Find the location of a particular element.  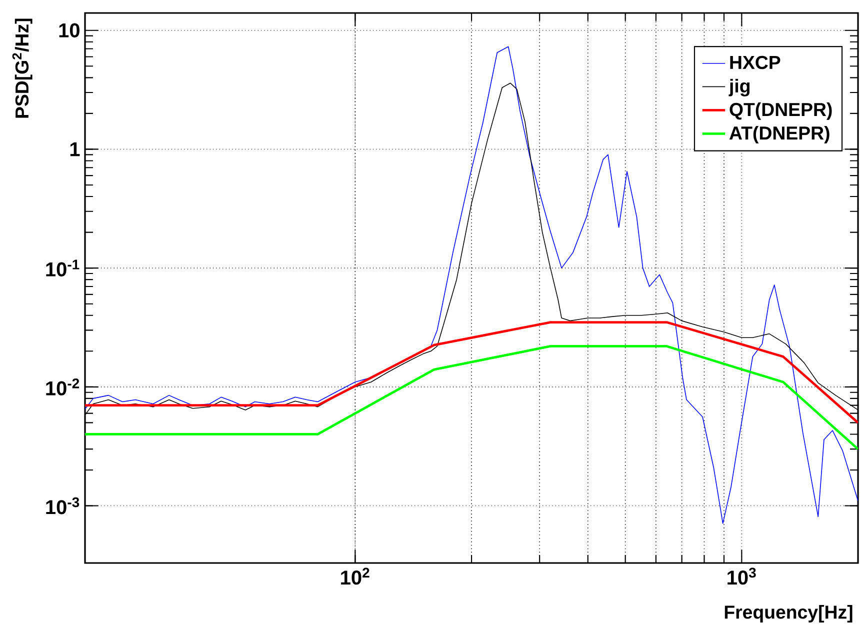

y-tick-label: 10$^{-2}$ is located at coordinates (63, 387).